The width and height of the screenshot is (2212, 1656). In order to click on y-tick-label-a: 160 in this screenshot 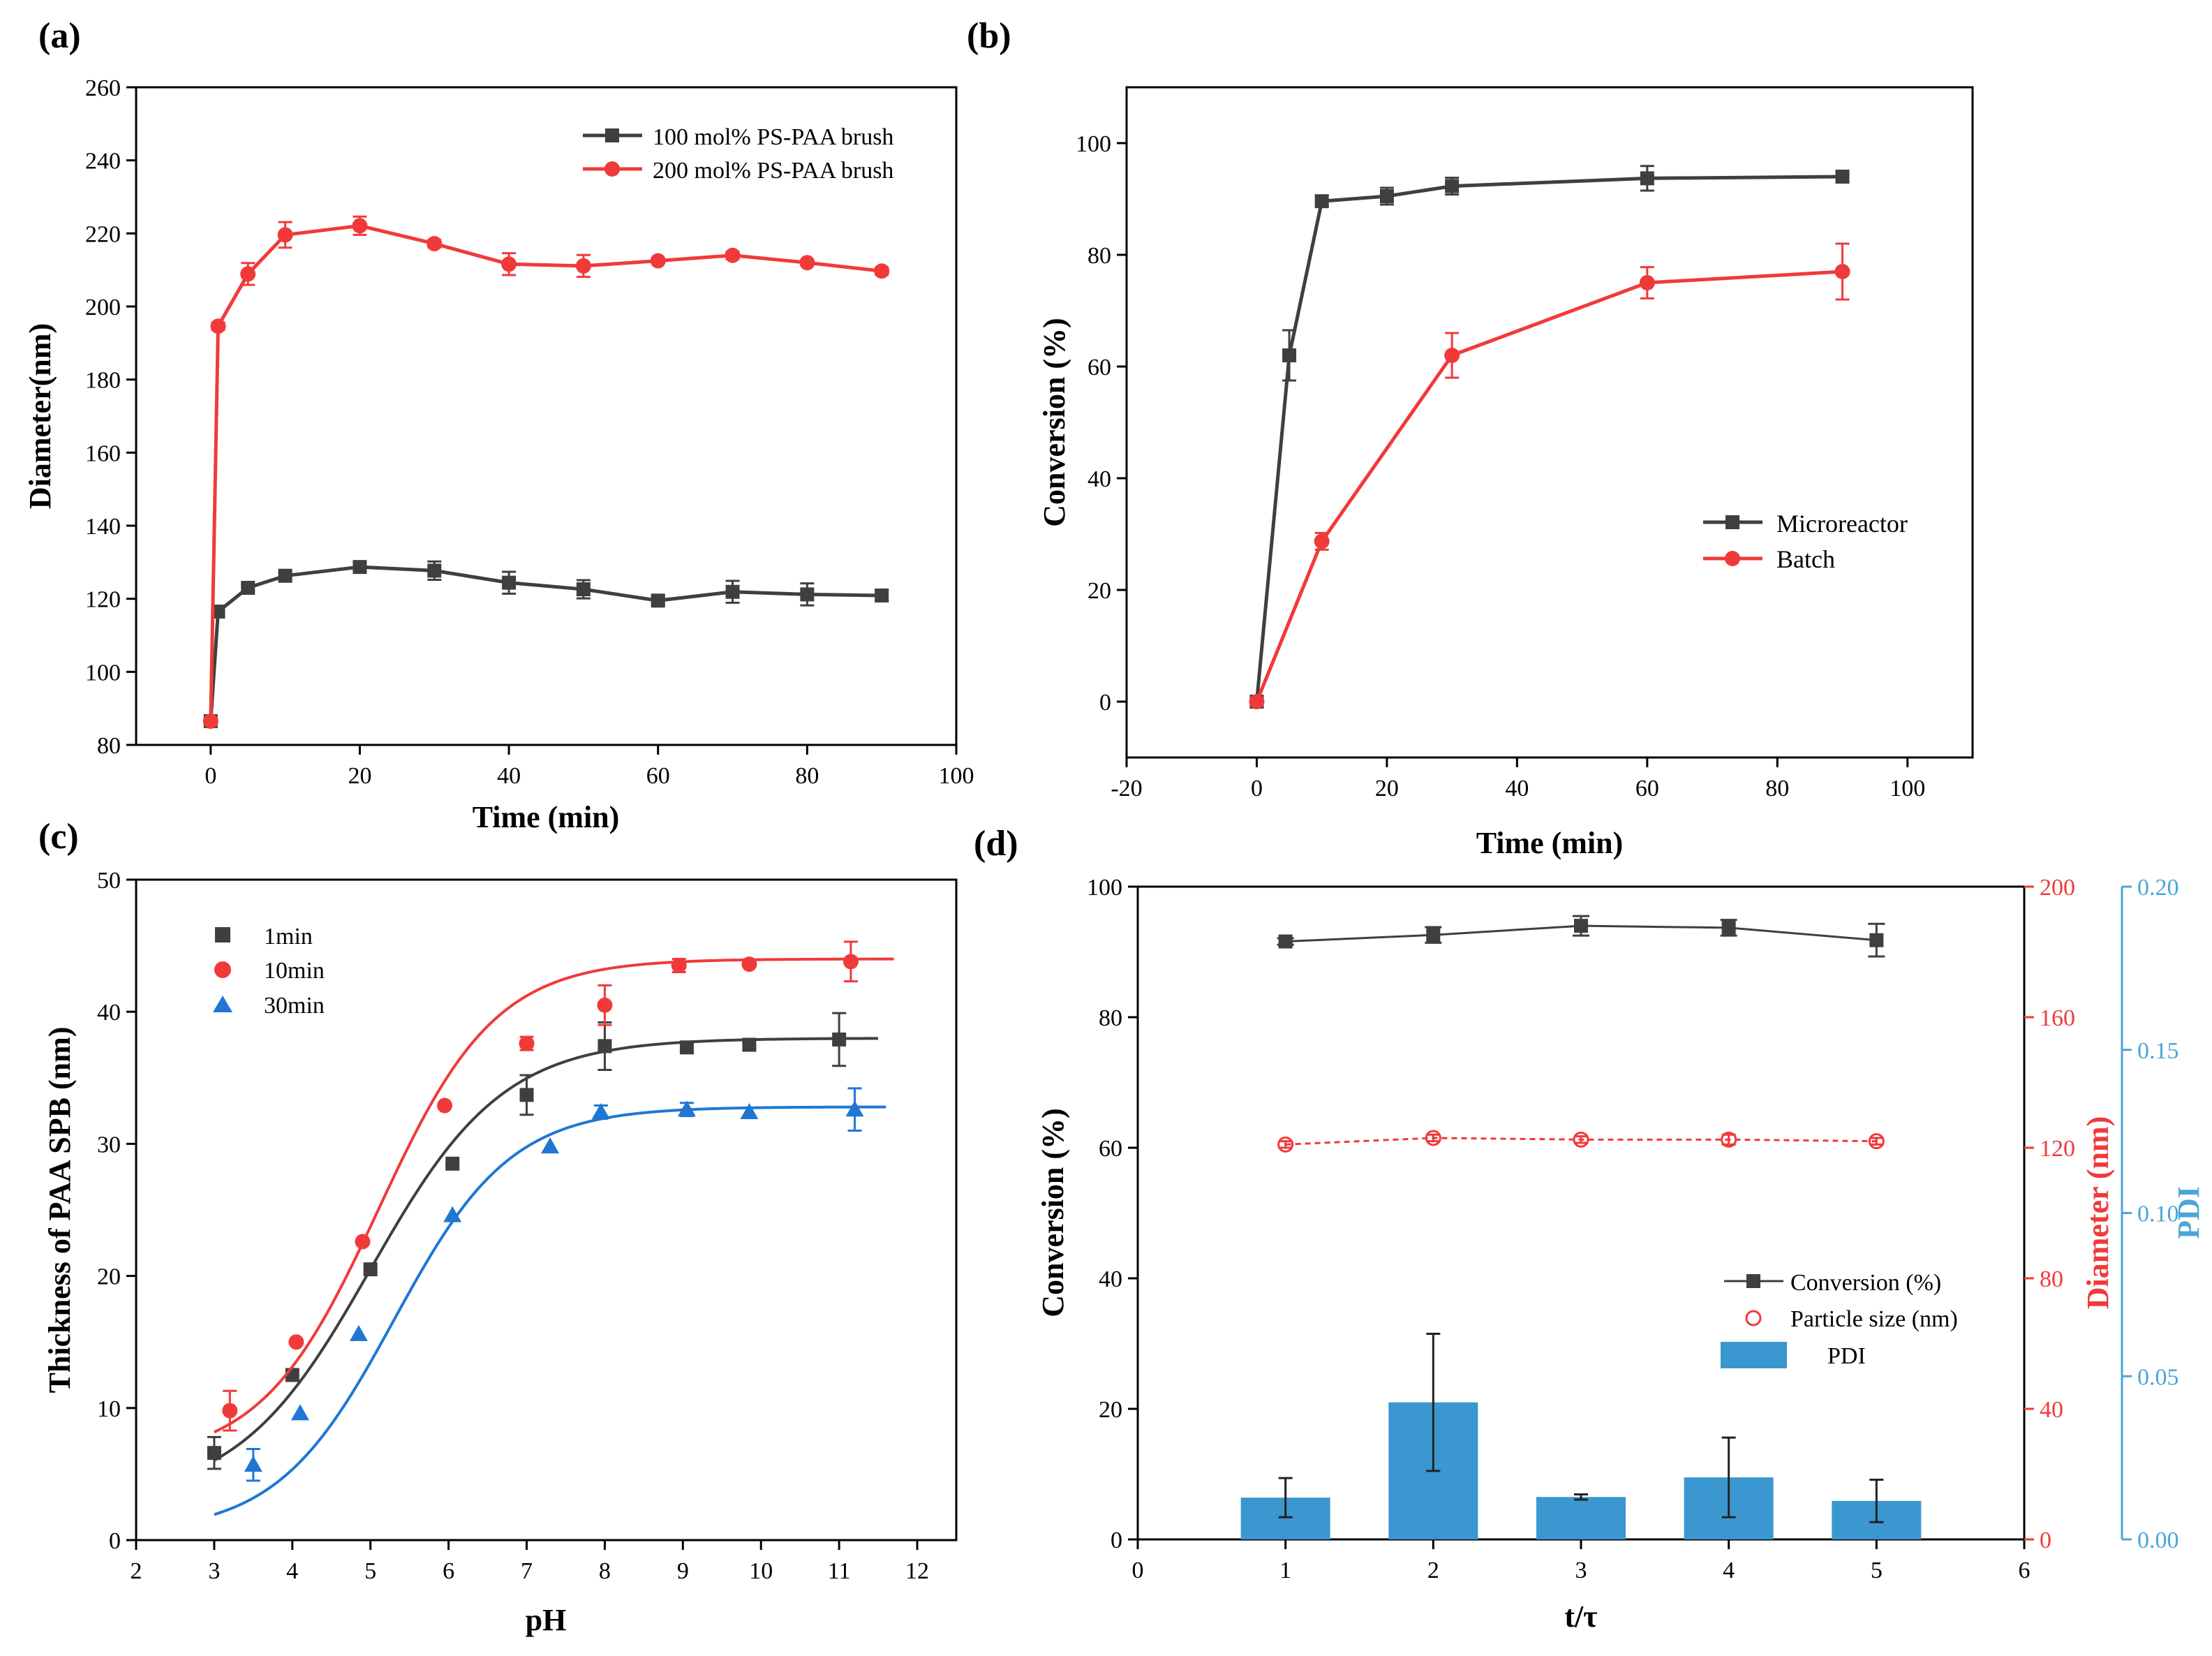, I will do `click(103, 453)`.